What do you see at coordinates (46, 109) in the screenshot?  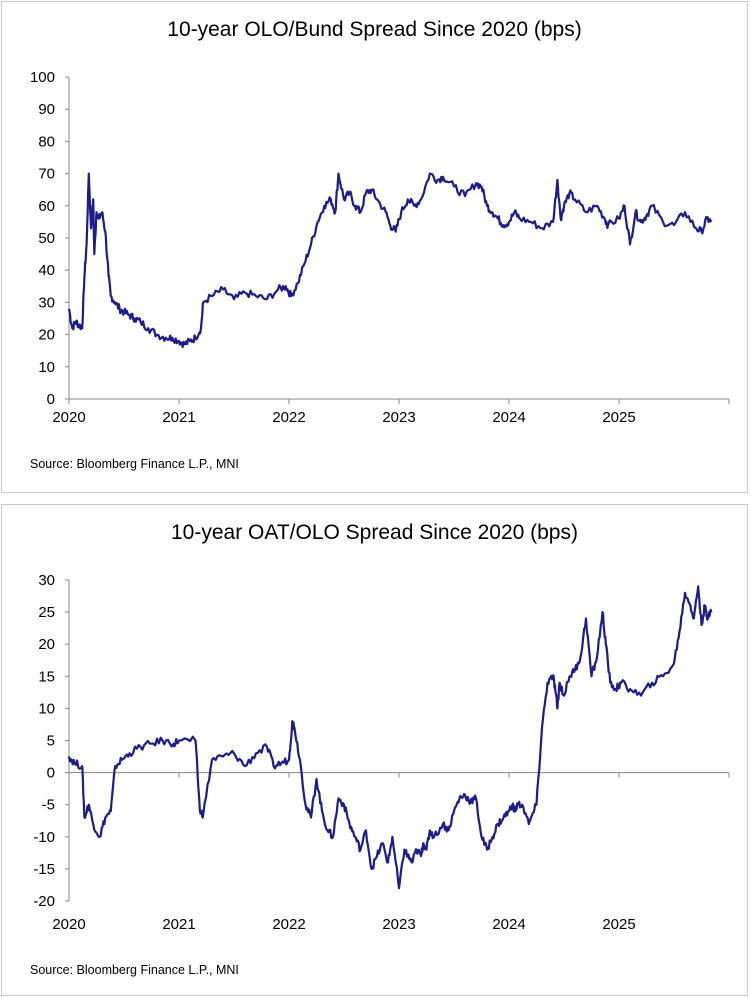 I see `y-tick-label: 90` at bounding box center [46, 109].